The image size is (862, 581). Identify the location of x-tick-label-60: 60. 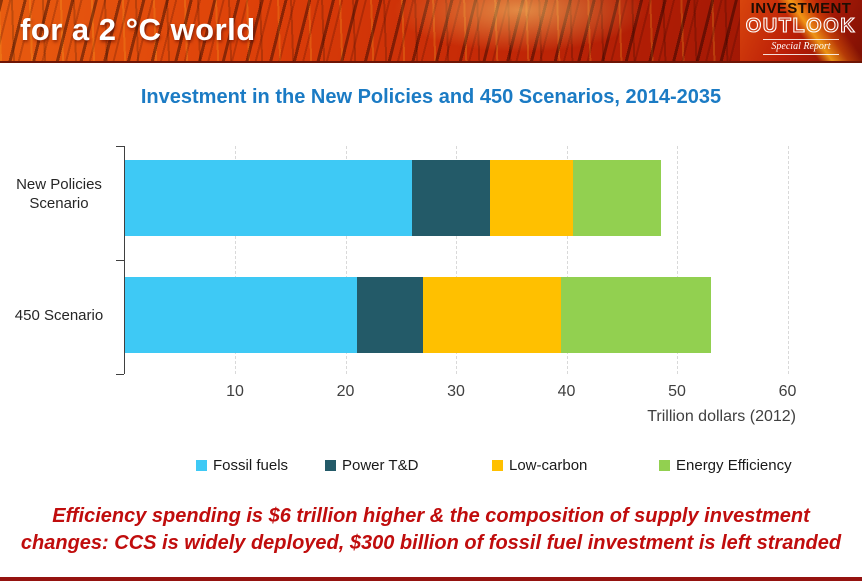
(787, 391).